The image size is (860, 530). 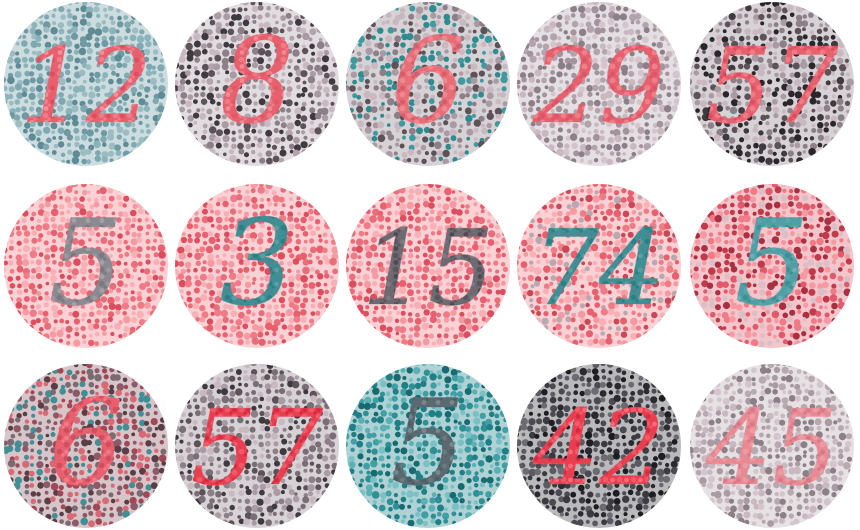 I want to click on ishihara-plate: 12, so click(x=86, y=84).